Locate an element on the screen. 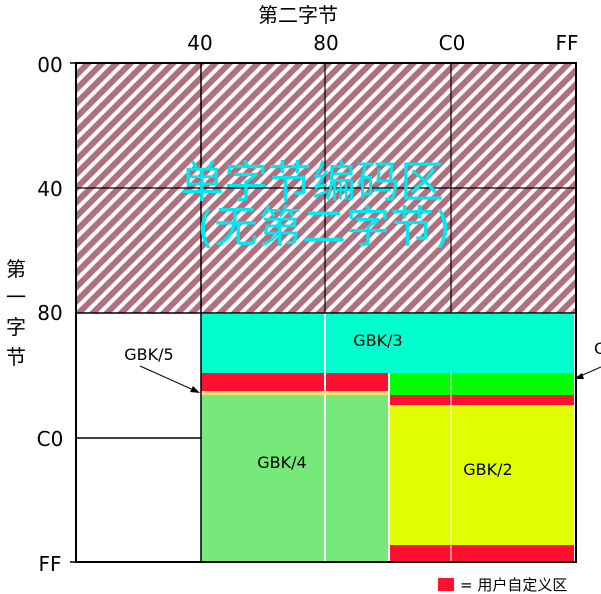  left-tick-00: 00 is located at coordinates (49, 65).